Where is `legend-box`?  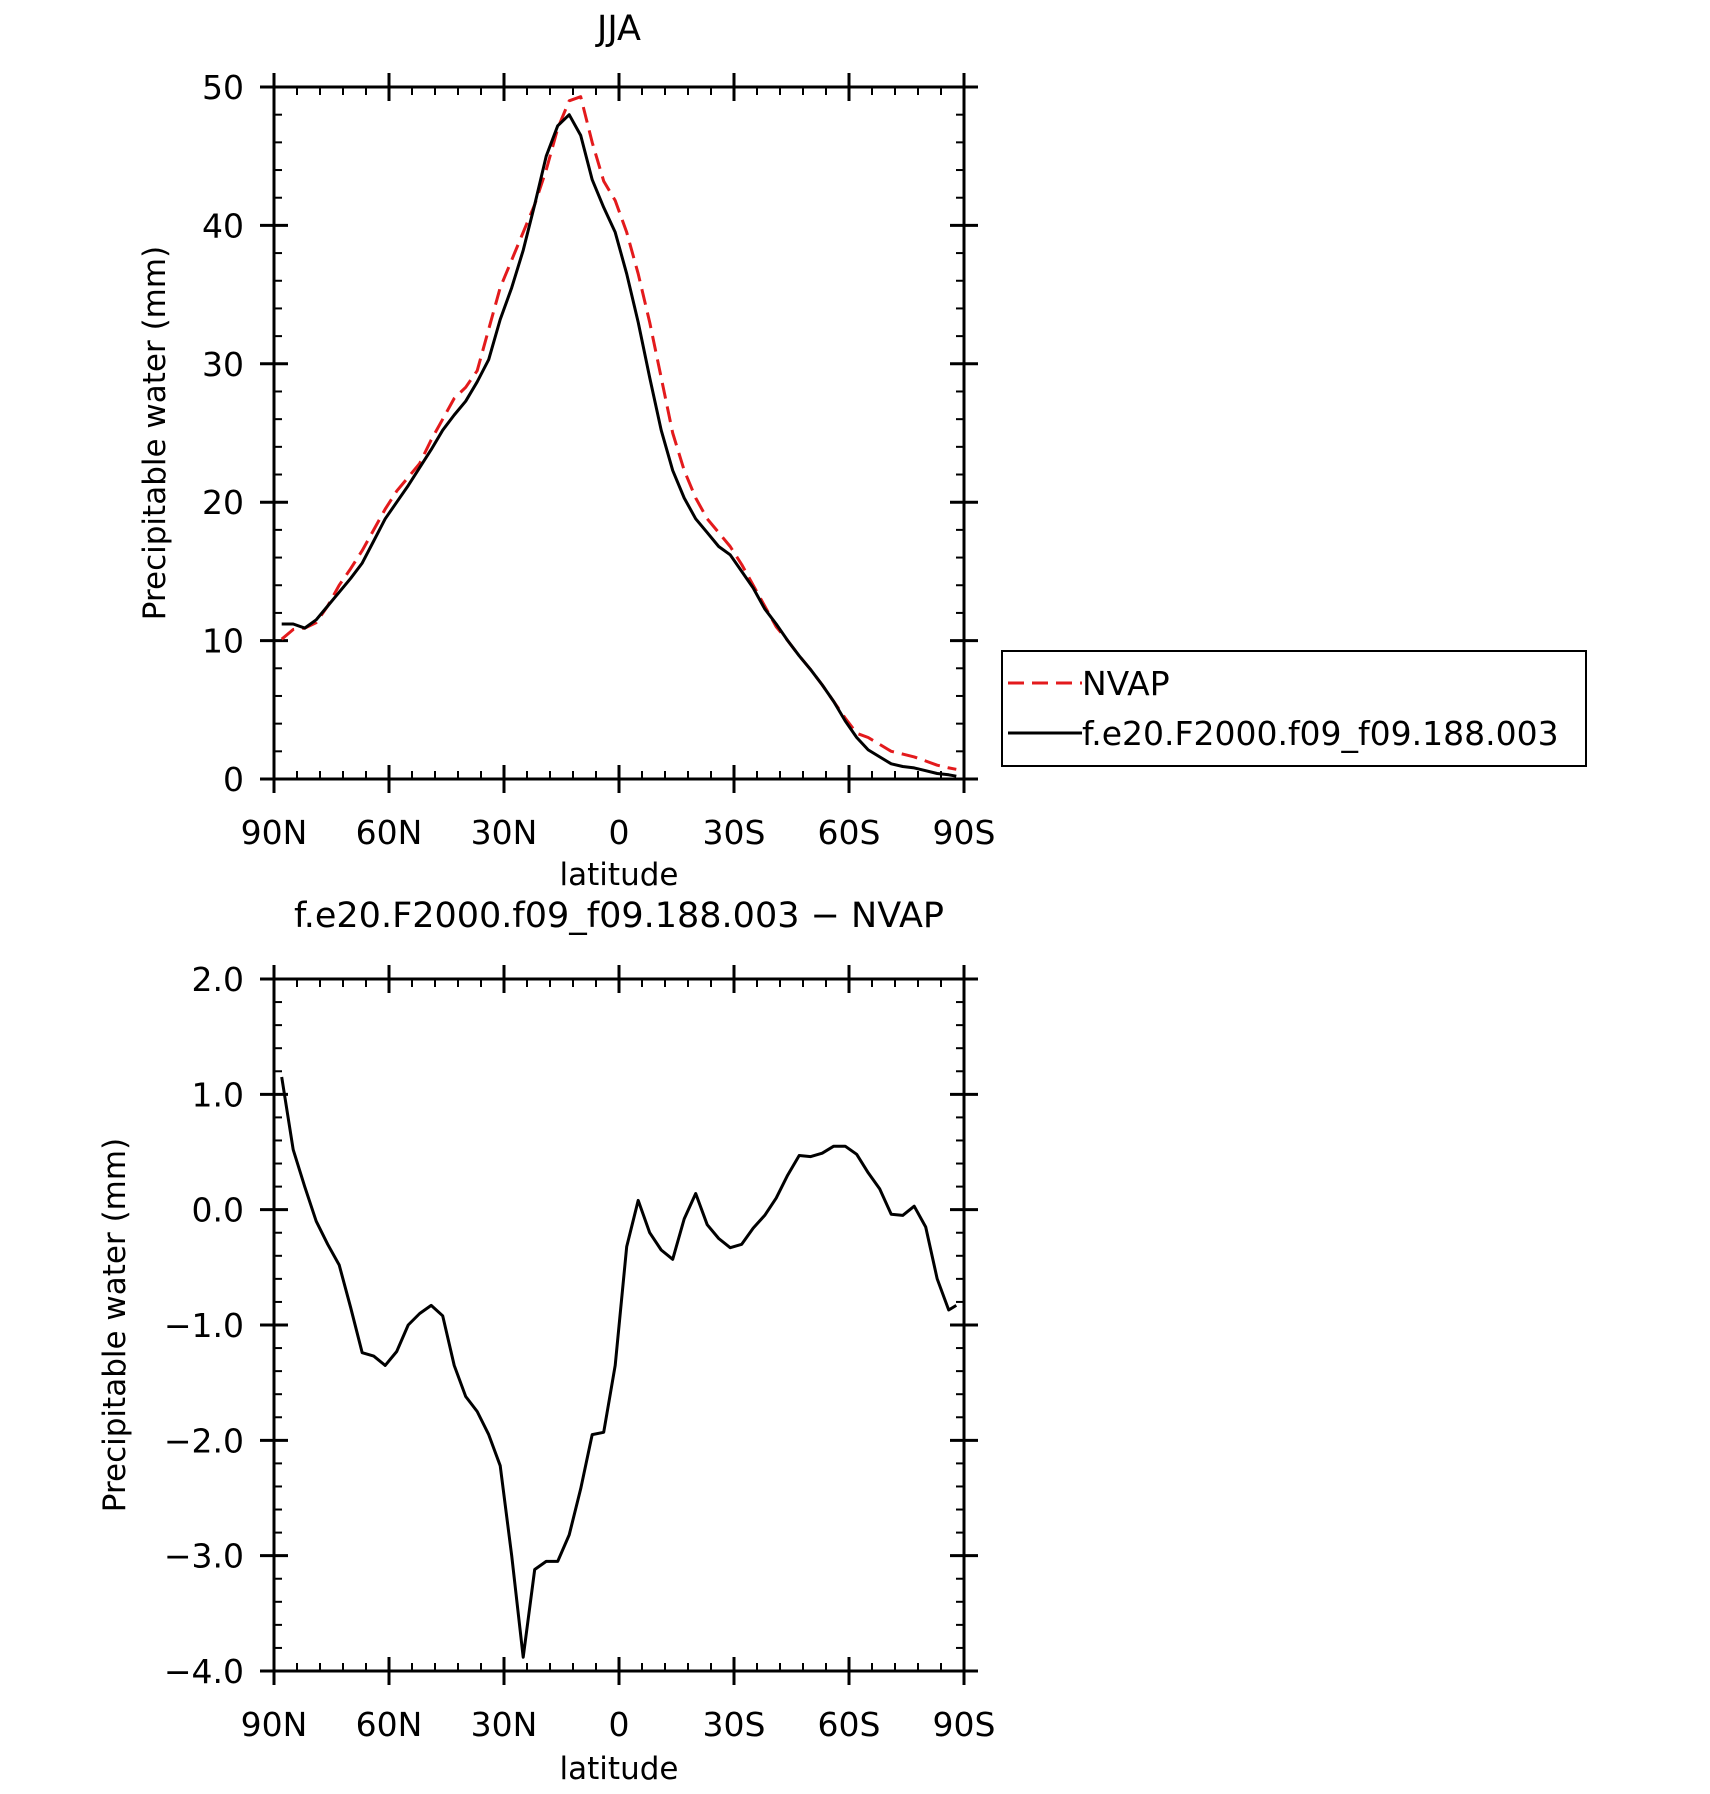
legend-box is located at coordinates (1294, 708).